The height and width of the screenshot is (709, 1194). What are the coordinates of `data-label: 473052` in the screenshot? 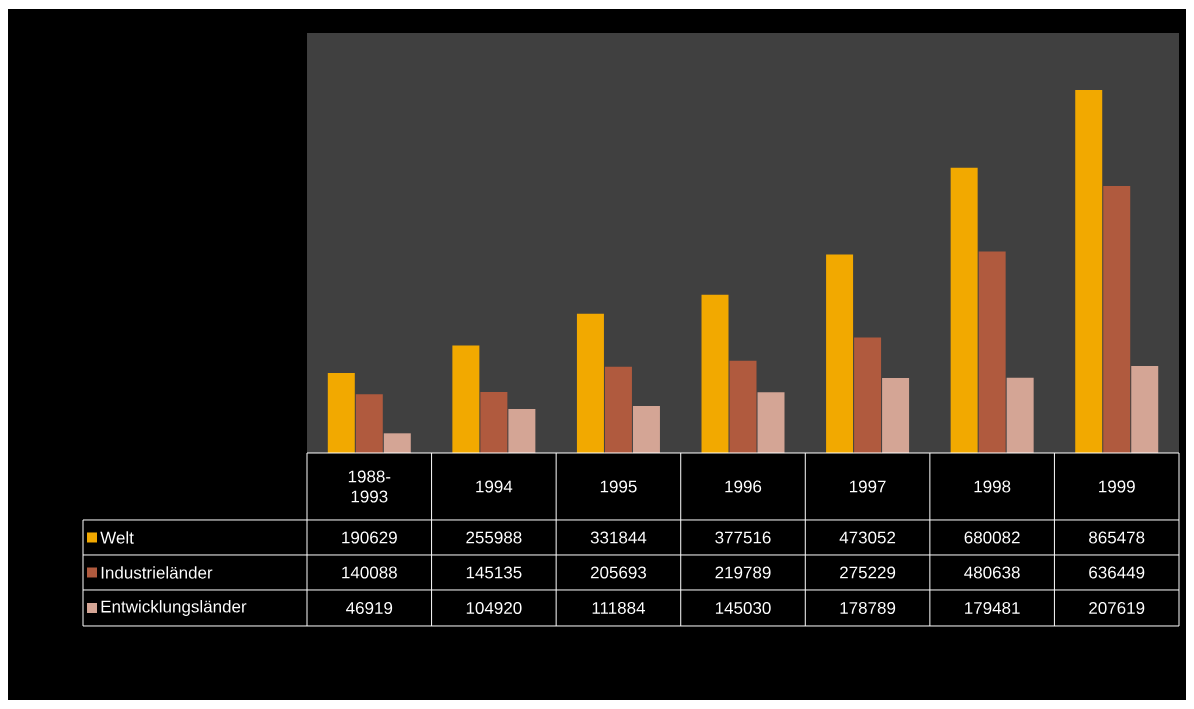 It's located at (867, 537).